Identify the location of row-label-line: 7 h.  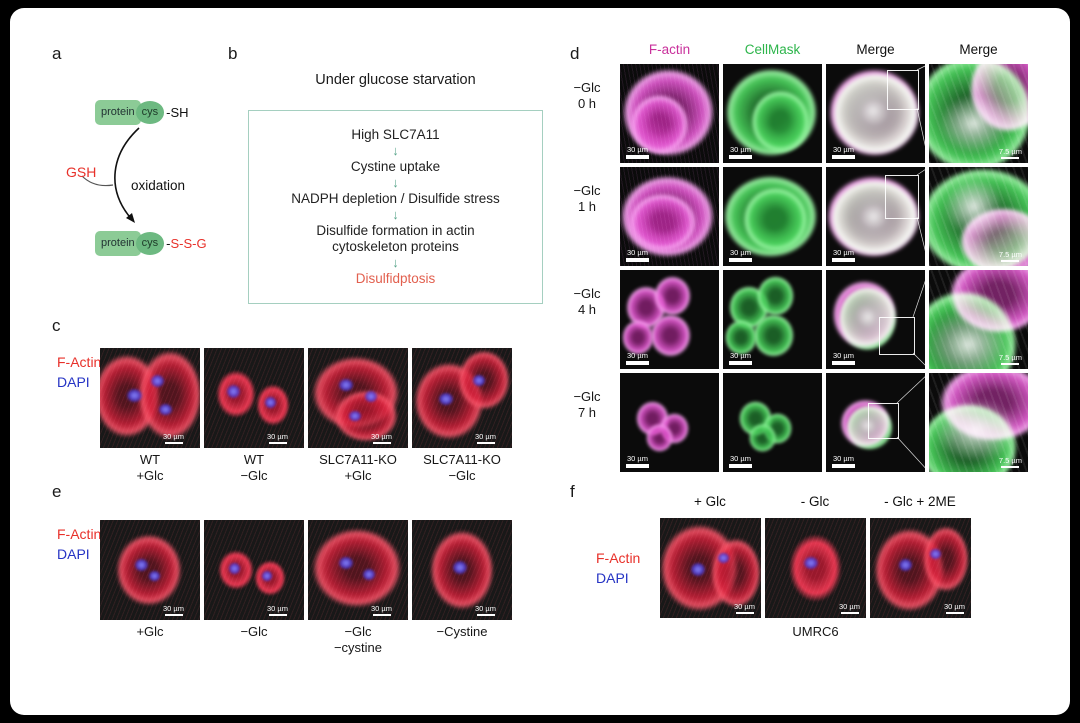
(587, 412).